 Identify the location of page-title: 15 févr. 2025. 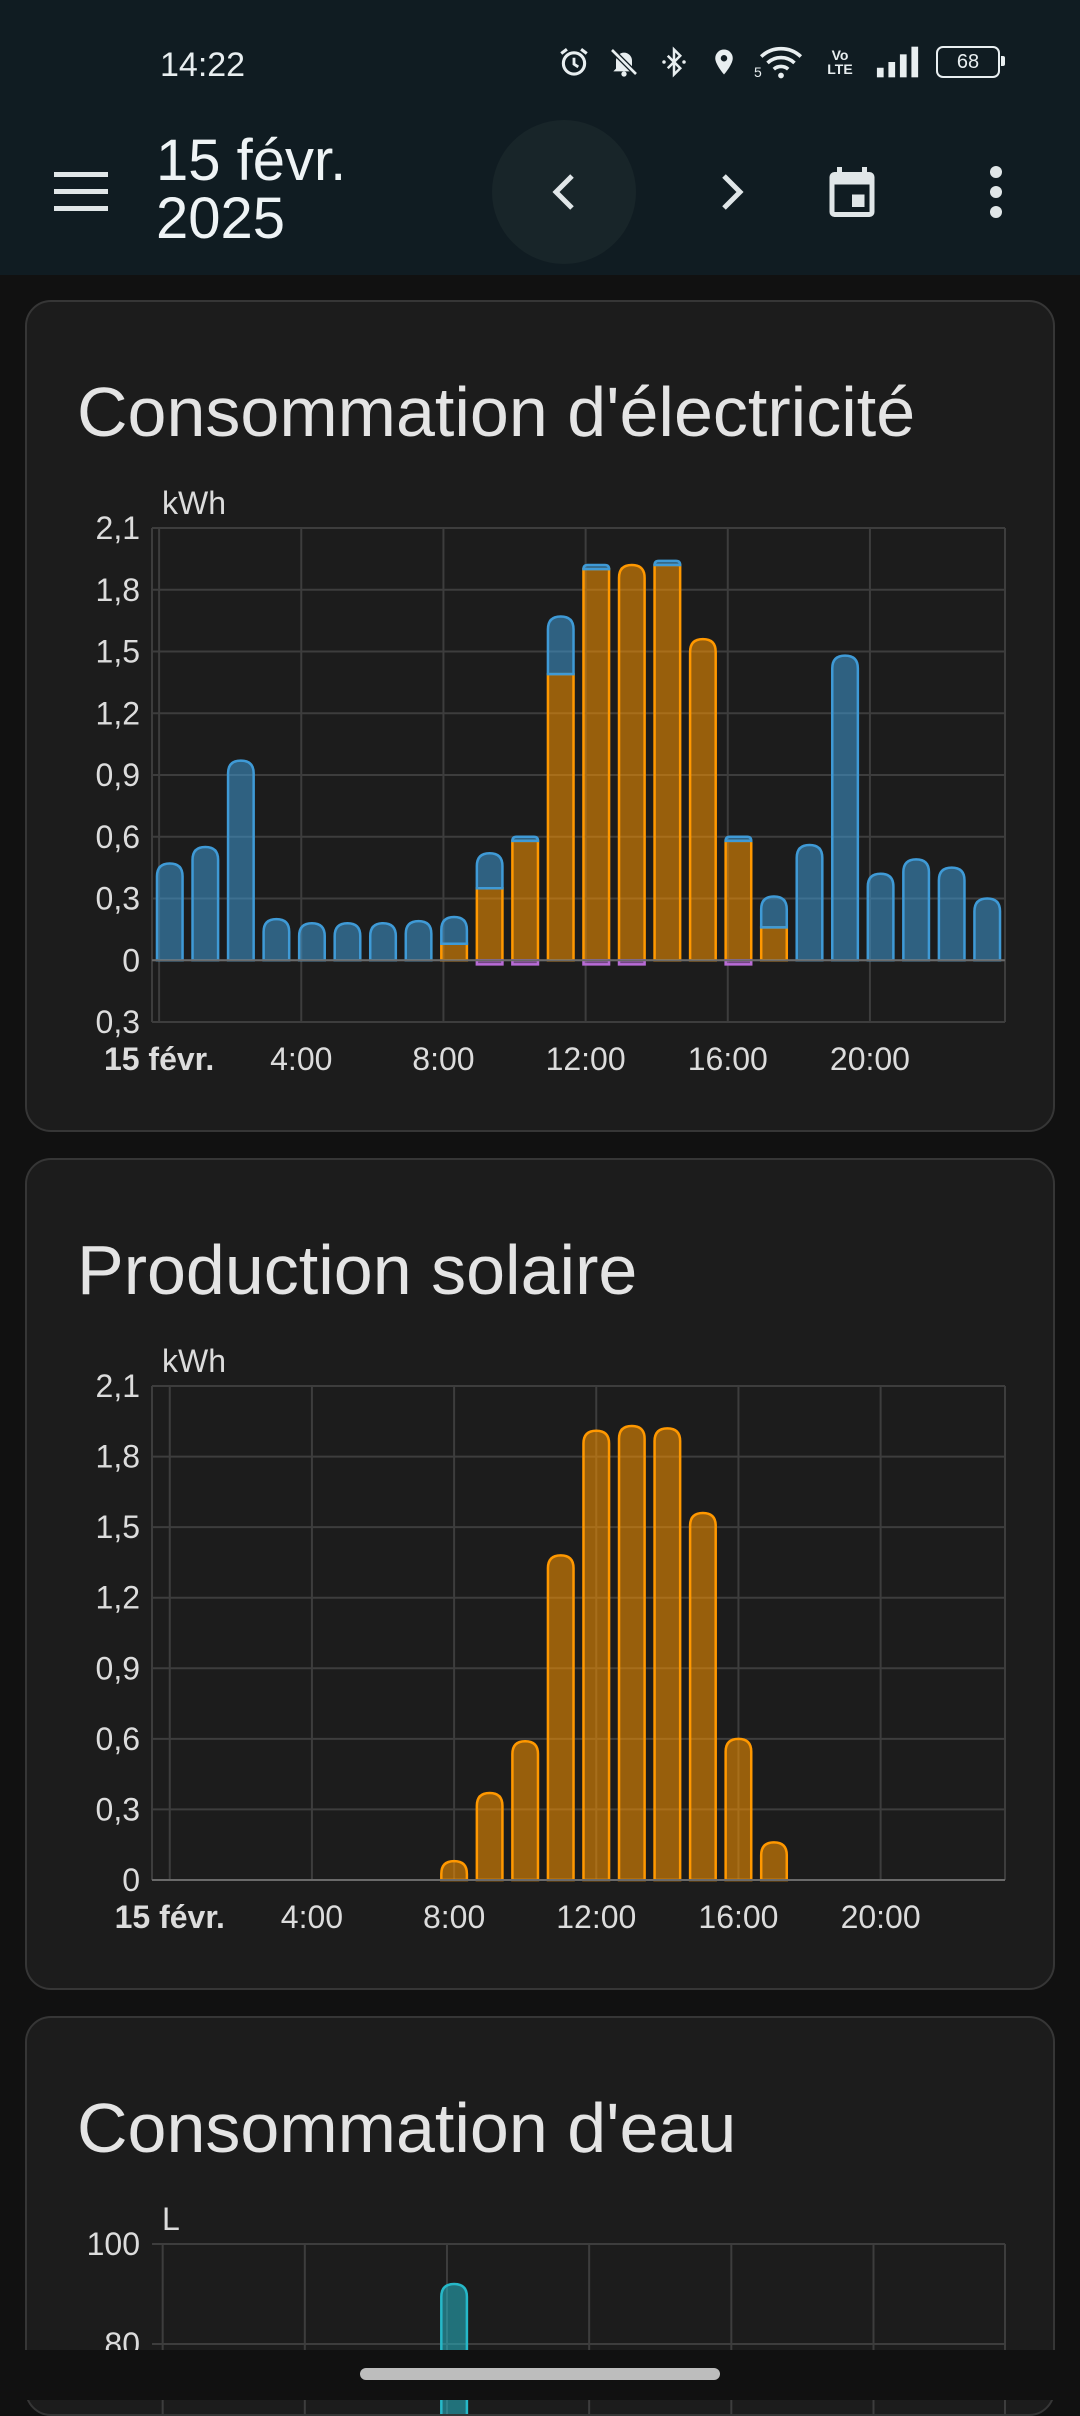
(296, 190).